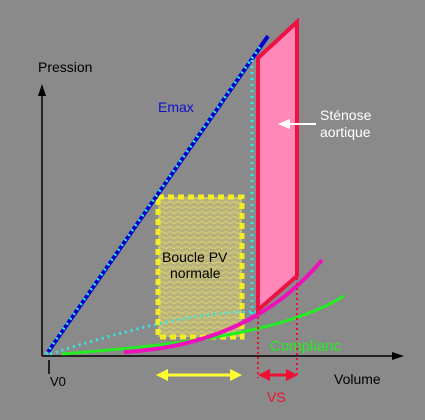 This screenshot has width=425, height=420. I want to click on y-axis-arrow-icon, so click(42, 90).